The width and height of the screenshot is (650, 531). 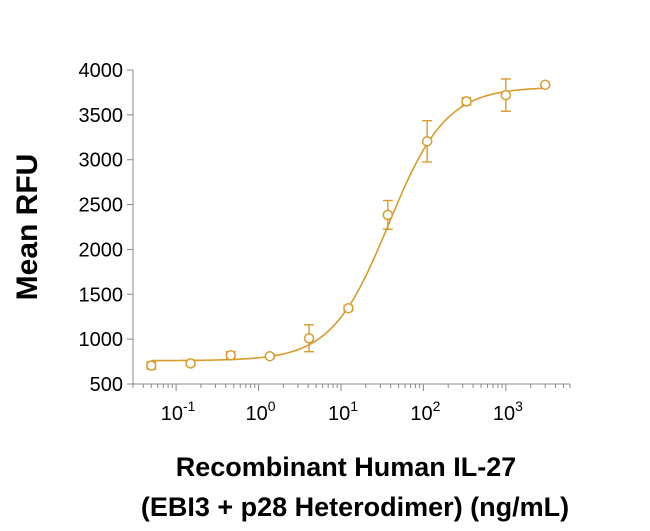 I want to click on x-tick-label: 10², so click(x=425, y=411).